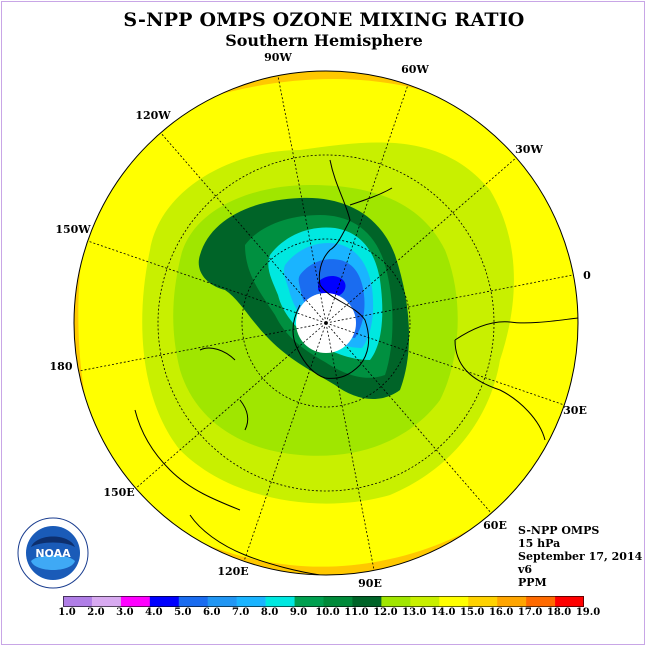  Describe the element at coordinates (356, 612) in the screenshot. I see `colorbar-tick-label: 11.0` at that location.